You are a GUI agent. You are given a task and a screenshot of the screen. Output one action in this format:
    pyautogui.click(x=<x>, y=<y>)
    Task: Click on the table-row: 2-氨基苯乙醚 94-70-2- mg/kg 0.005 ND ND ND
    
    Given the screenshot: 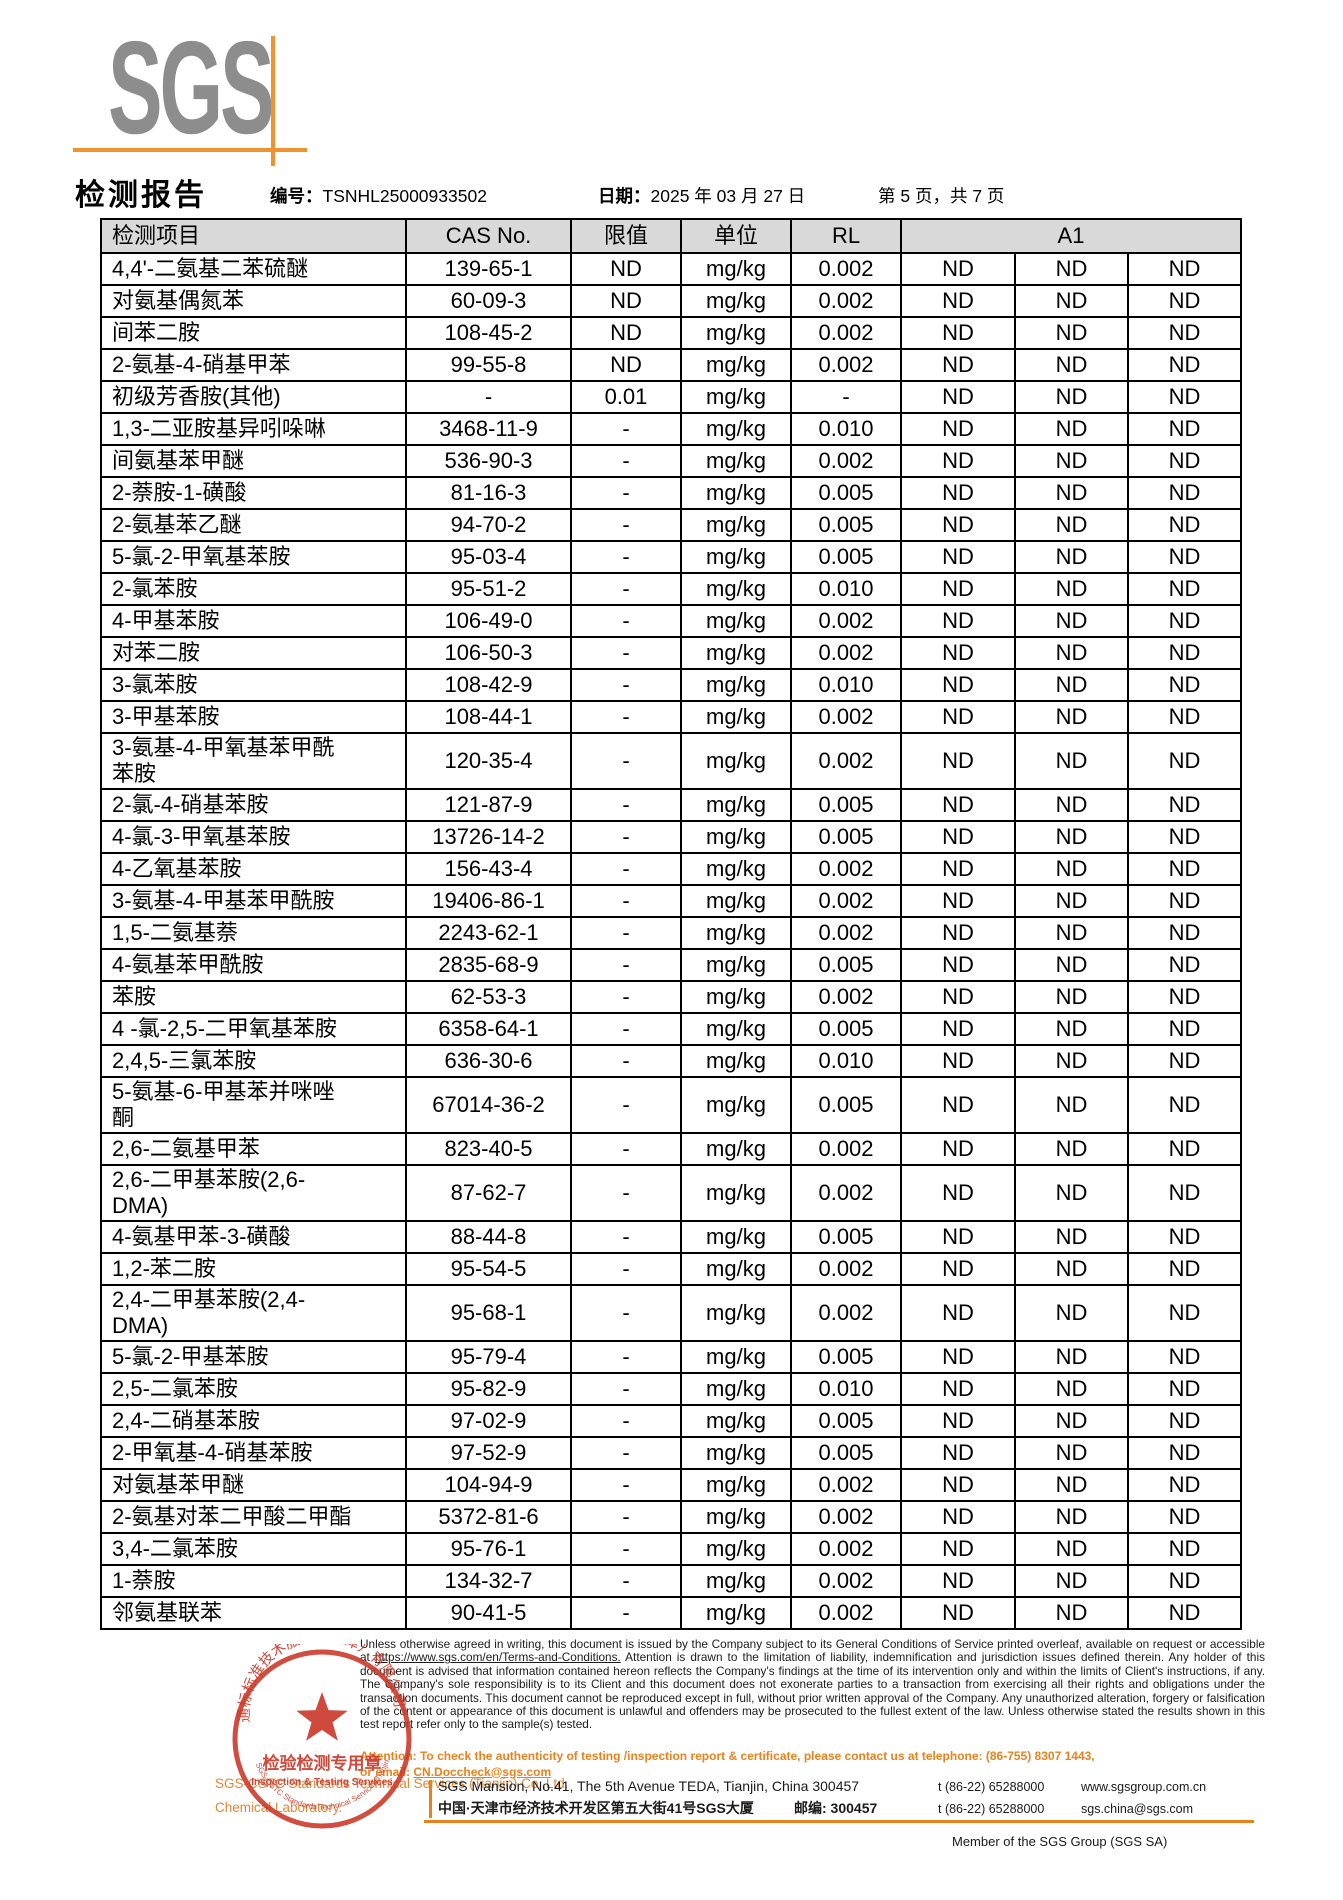 What is the action you would take?
    pyautogui.click(x=671, y=525)
    